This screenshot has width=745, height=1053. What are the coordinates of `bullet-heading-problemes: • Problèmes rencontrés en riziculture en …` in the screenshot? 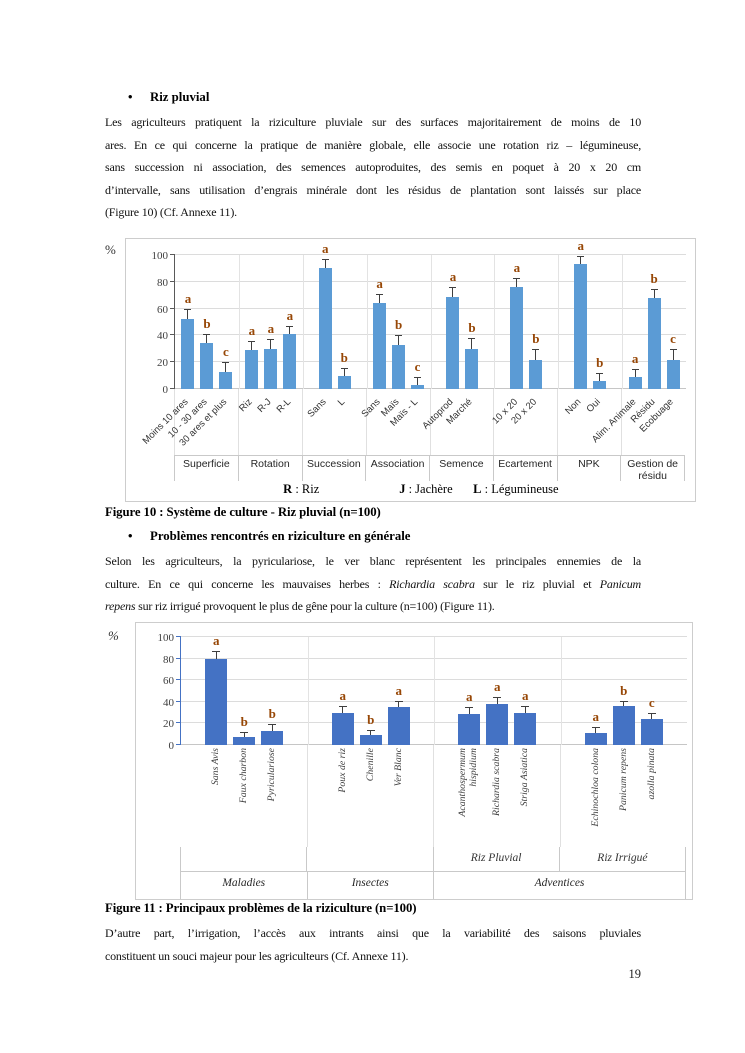 It's located at (269, 536).